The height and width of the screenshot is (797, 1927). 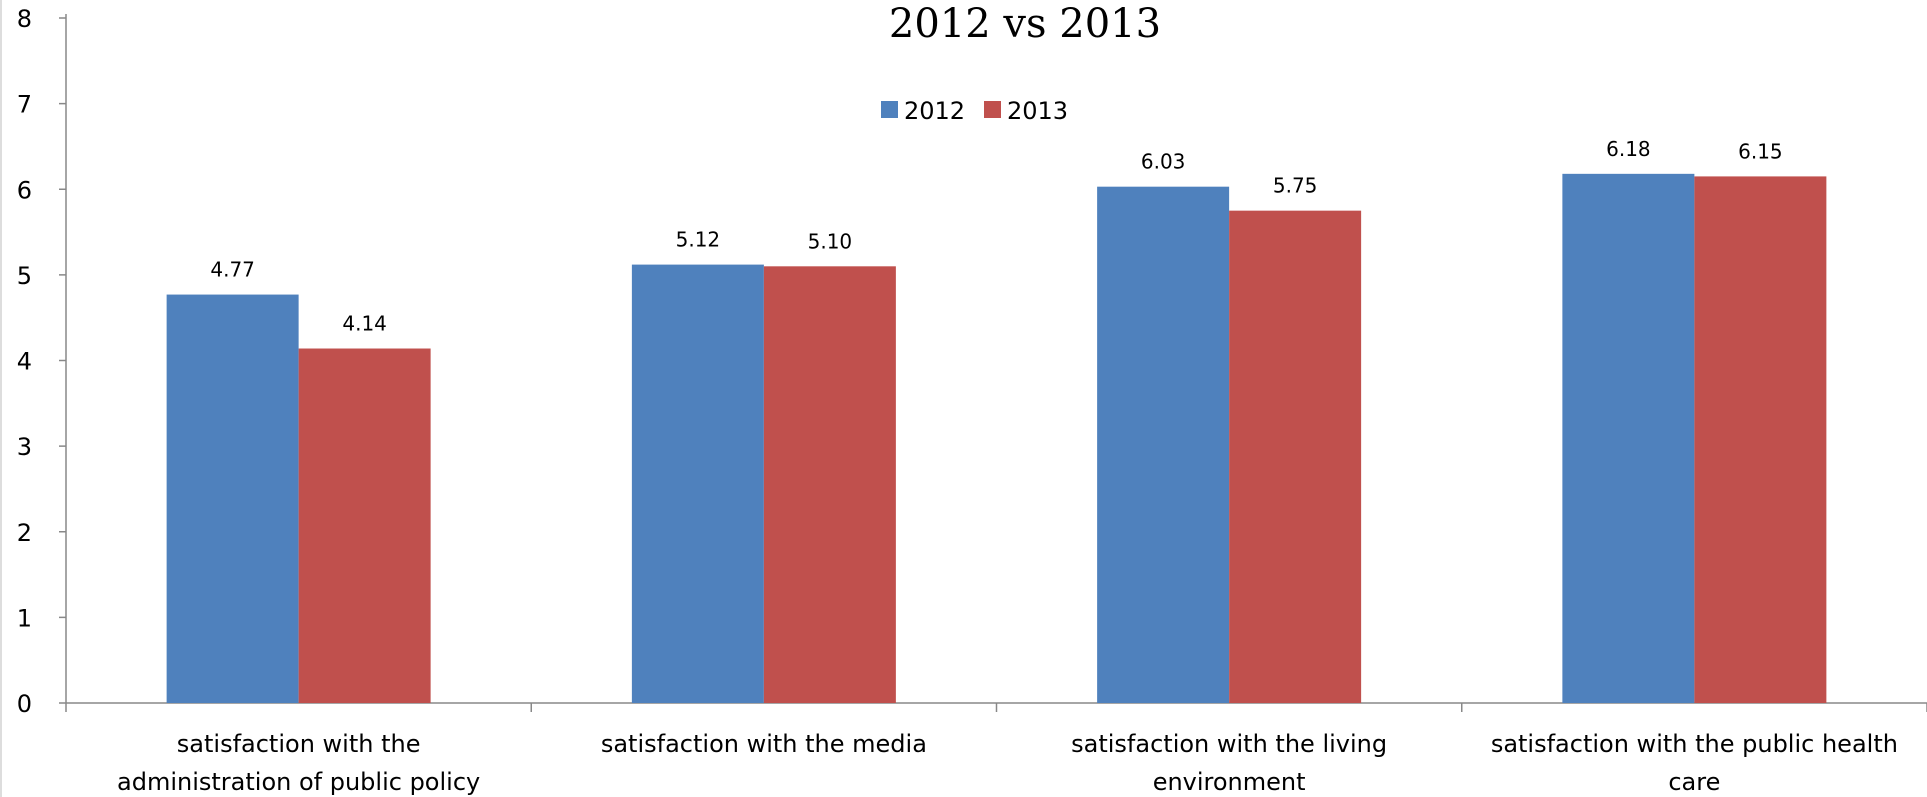 What do you see at coordinates (299, 744) in the screenshot?
I see `category-label: satisfaction with the` at bounding box center [299, 744].